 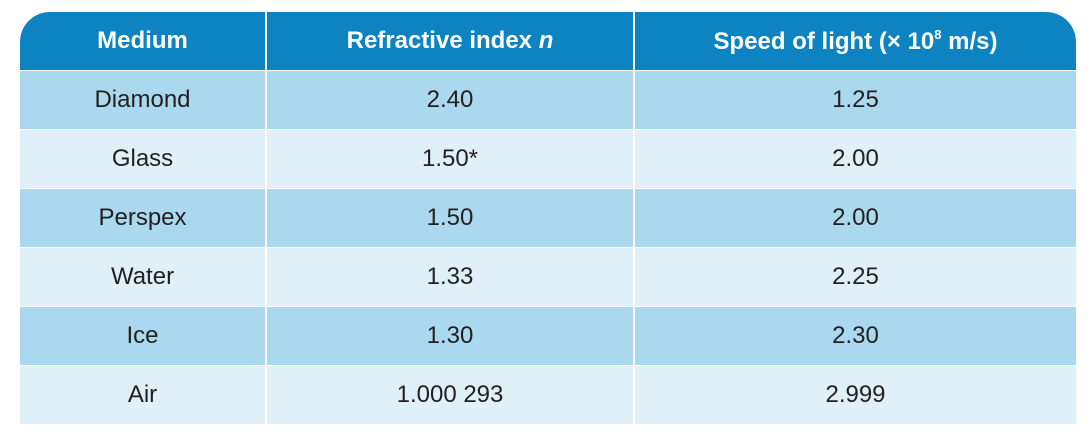 I want to click on header-refractive-symbol: n, so click(x=546, y=40).